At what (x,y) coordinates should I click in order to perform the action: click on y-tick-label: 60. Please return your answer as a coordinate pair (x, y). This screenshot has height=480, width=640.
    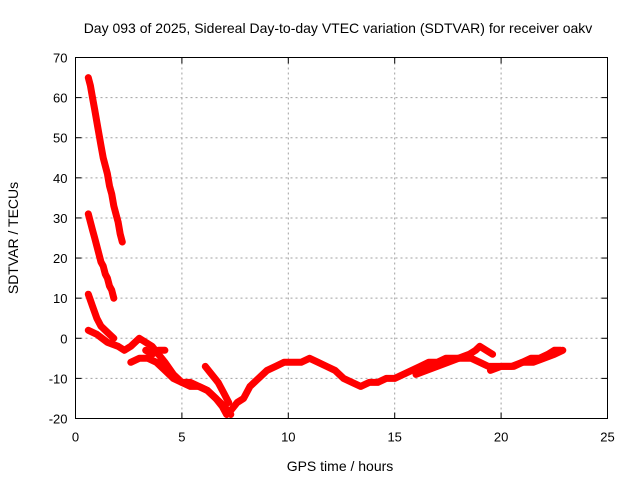
    Looking at the image, I should click on (60, 98).